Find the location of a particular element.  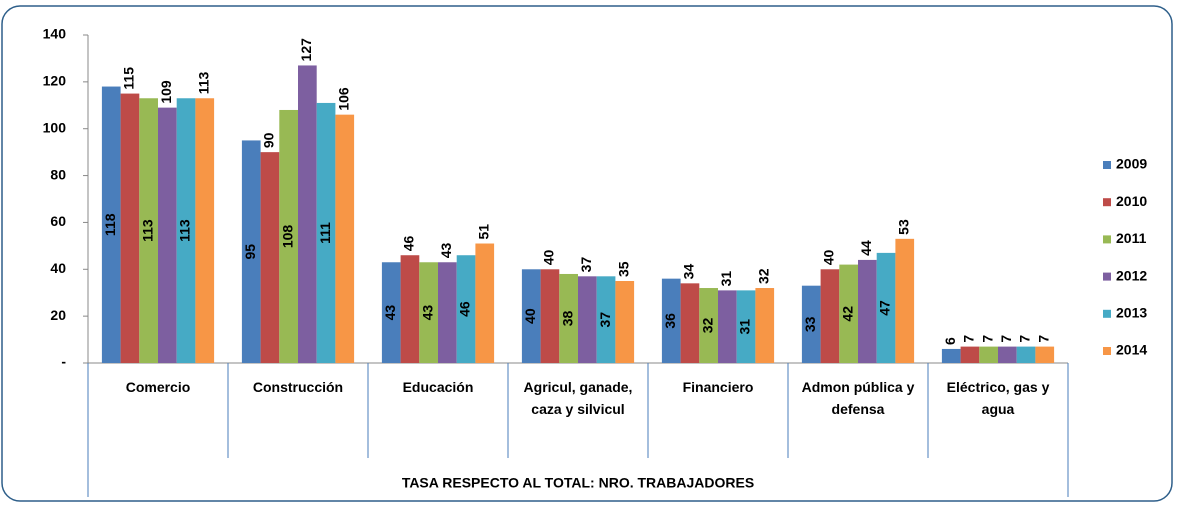

legend-label: 2010 is located at coordinates (1131, 201).